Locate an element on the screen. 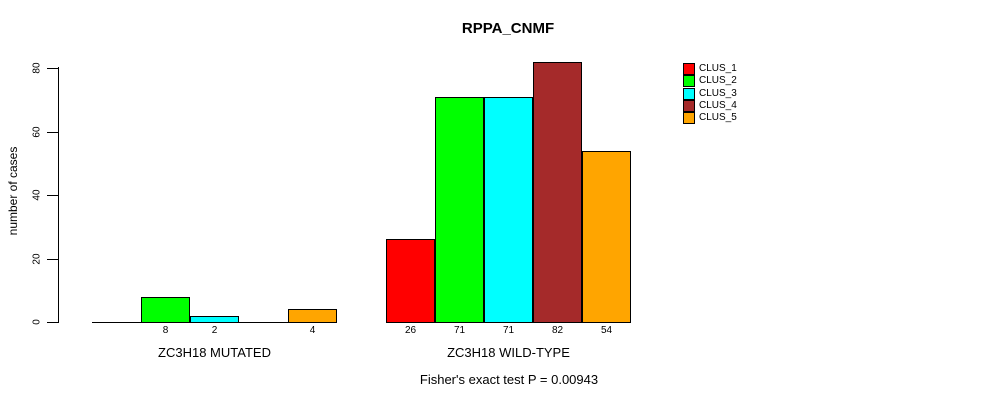  legend-label: CLUS_1 is located at coordinates (718, 68).